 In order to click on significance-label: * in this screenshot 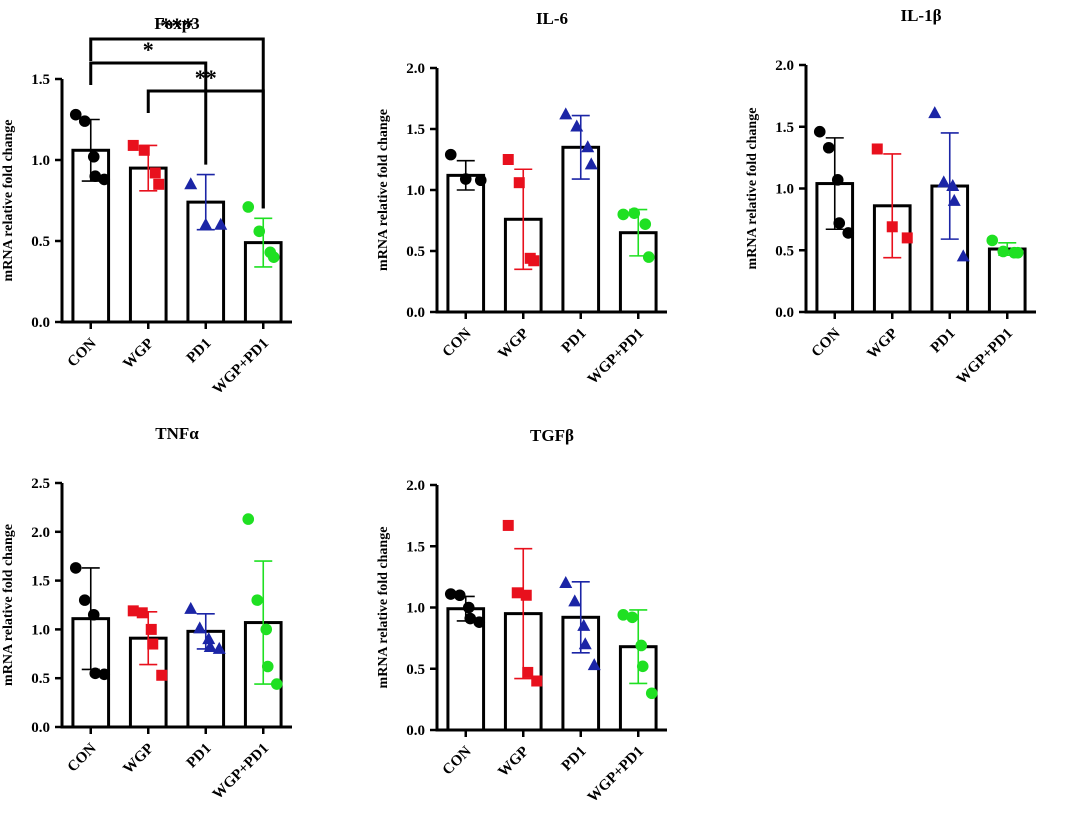, I will do `click(148, 49)`.